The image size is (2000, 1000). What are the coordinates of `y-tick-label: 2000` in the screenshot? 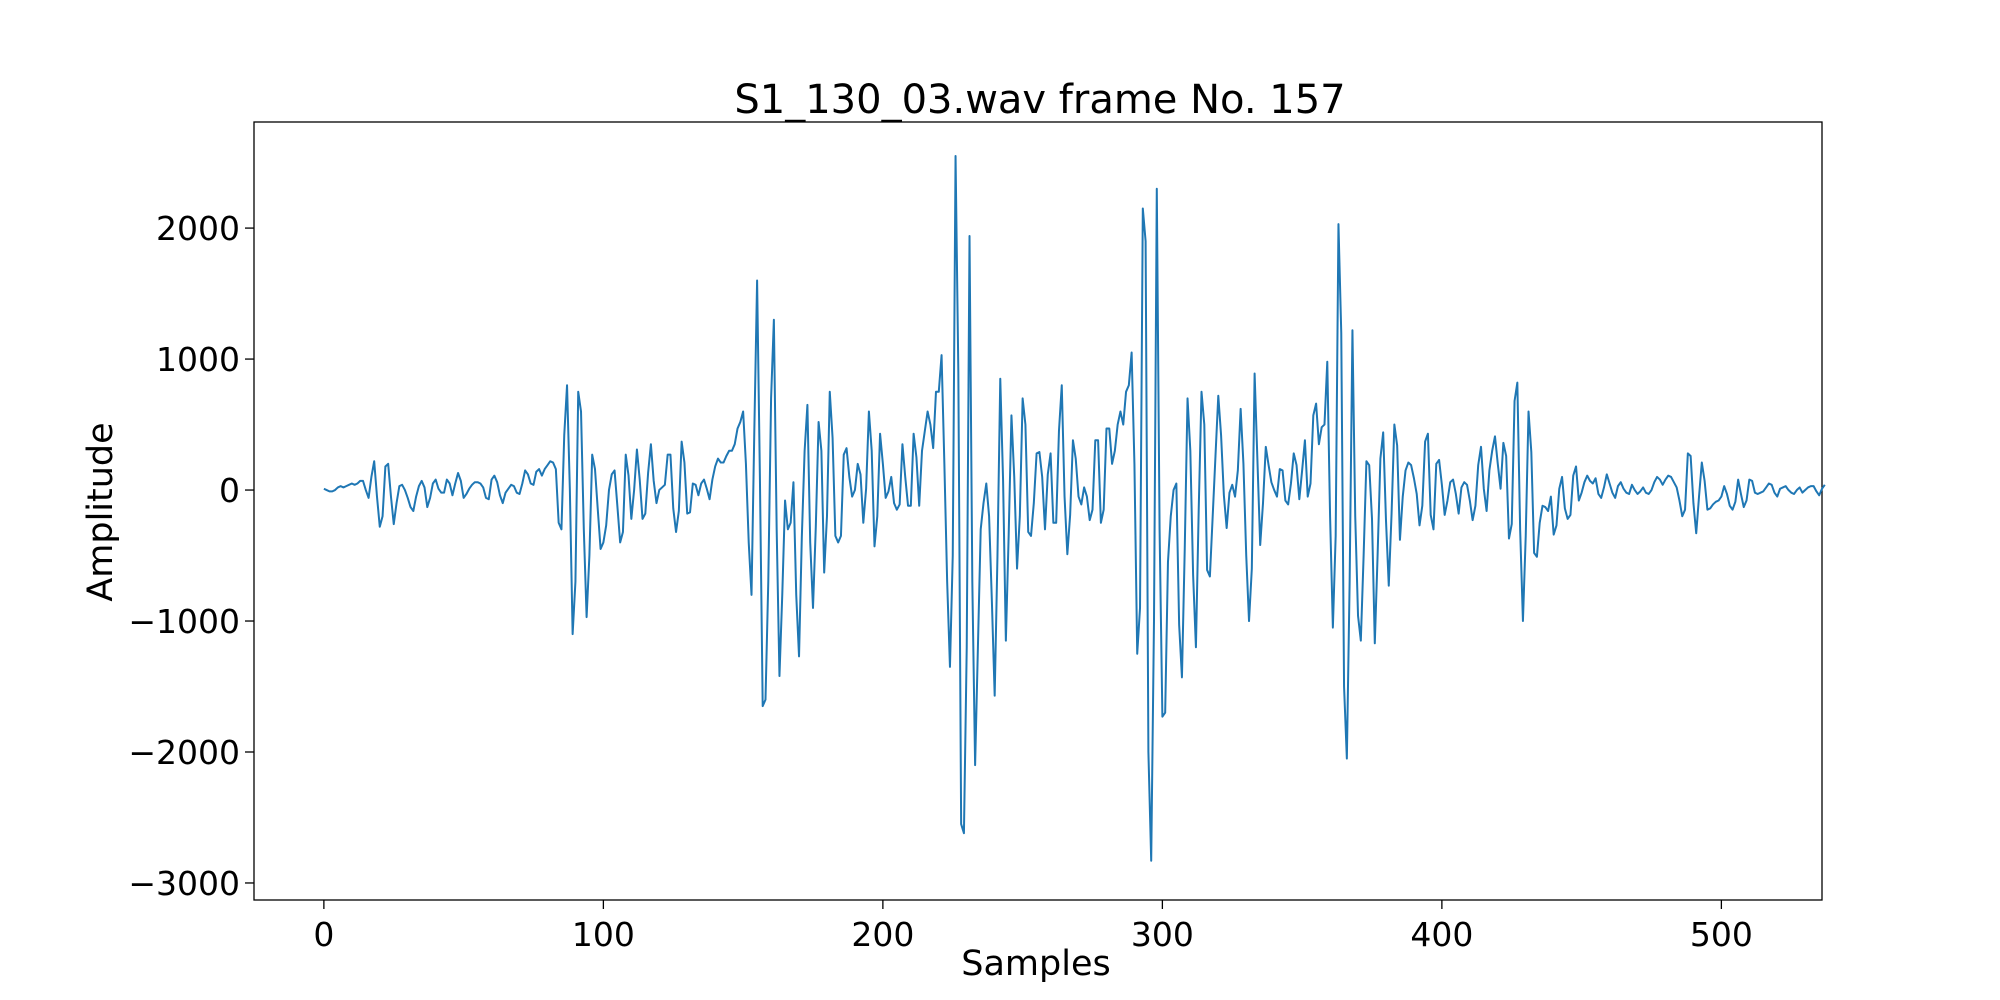 It's located at (198, 228).